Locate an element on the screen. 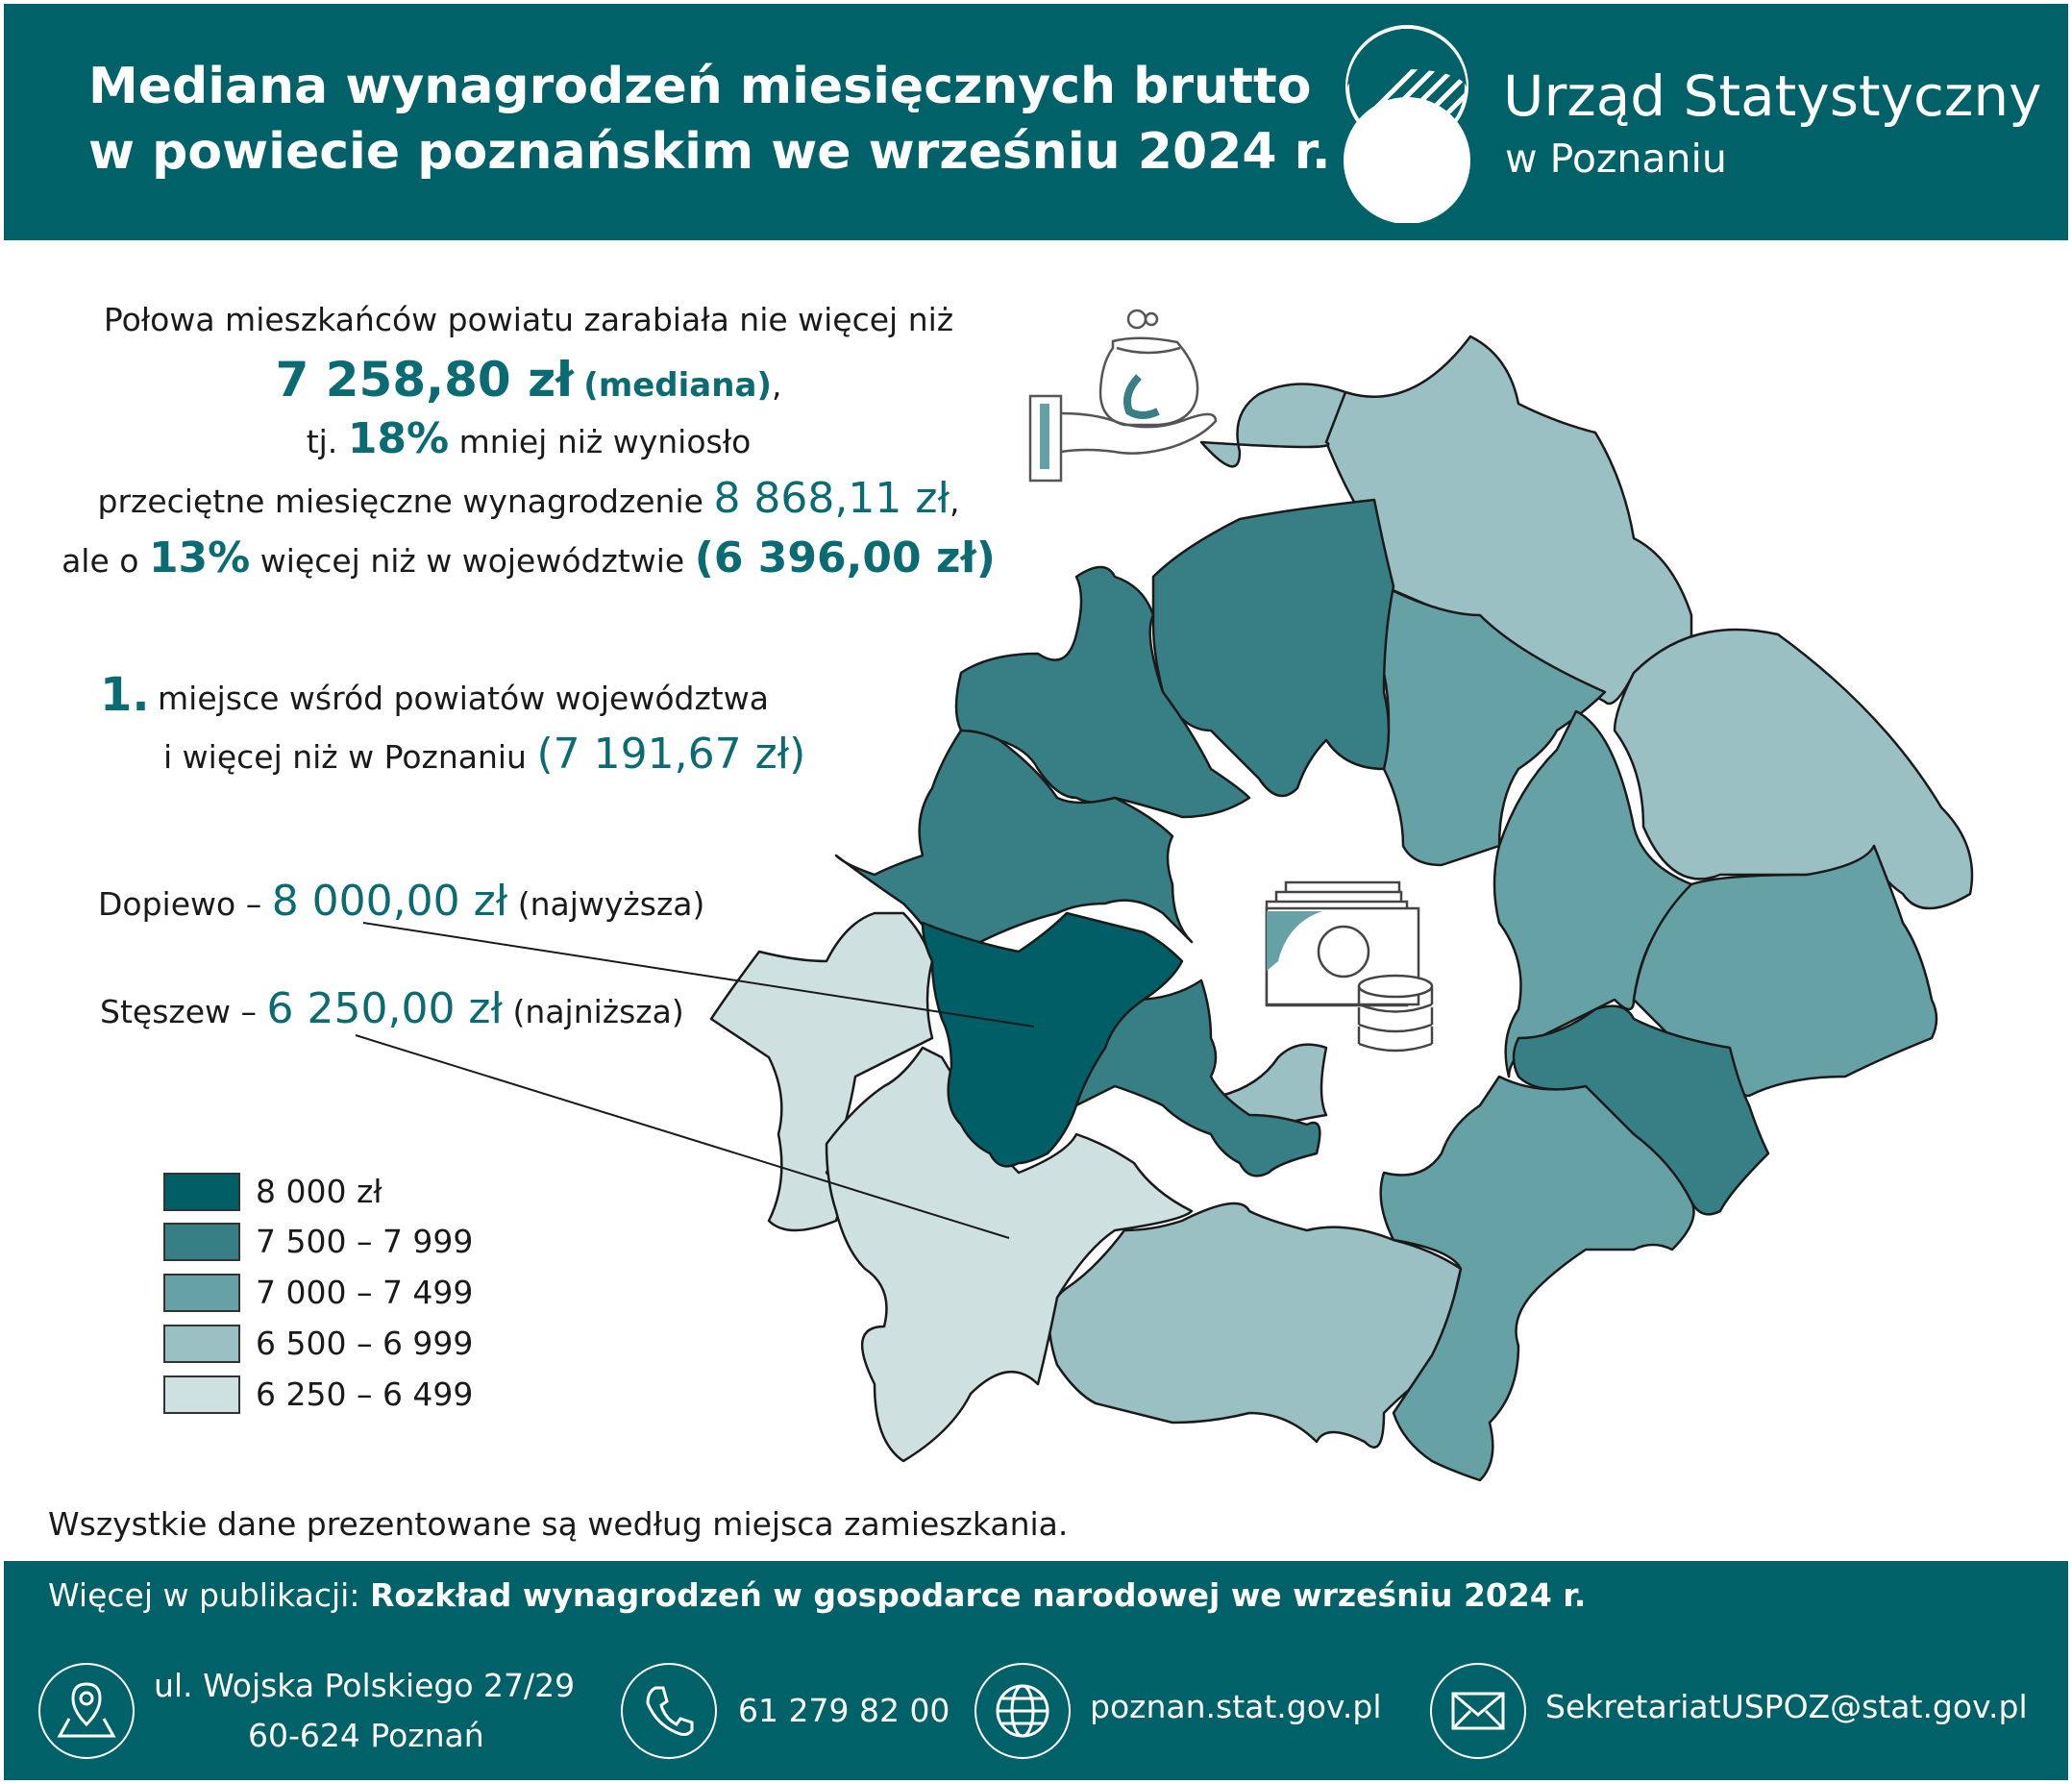 This screenshot has width=2072, height=1784. region-dopiewo is located at coordinates (1052, 1039).